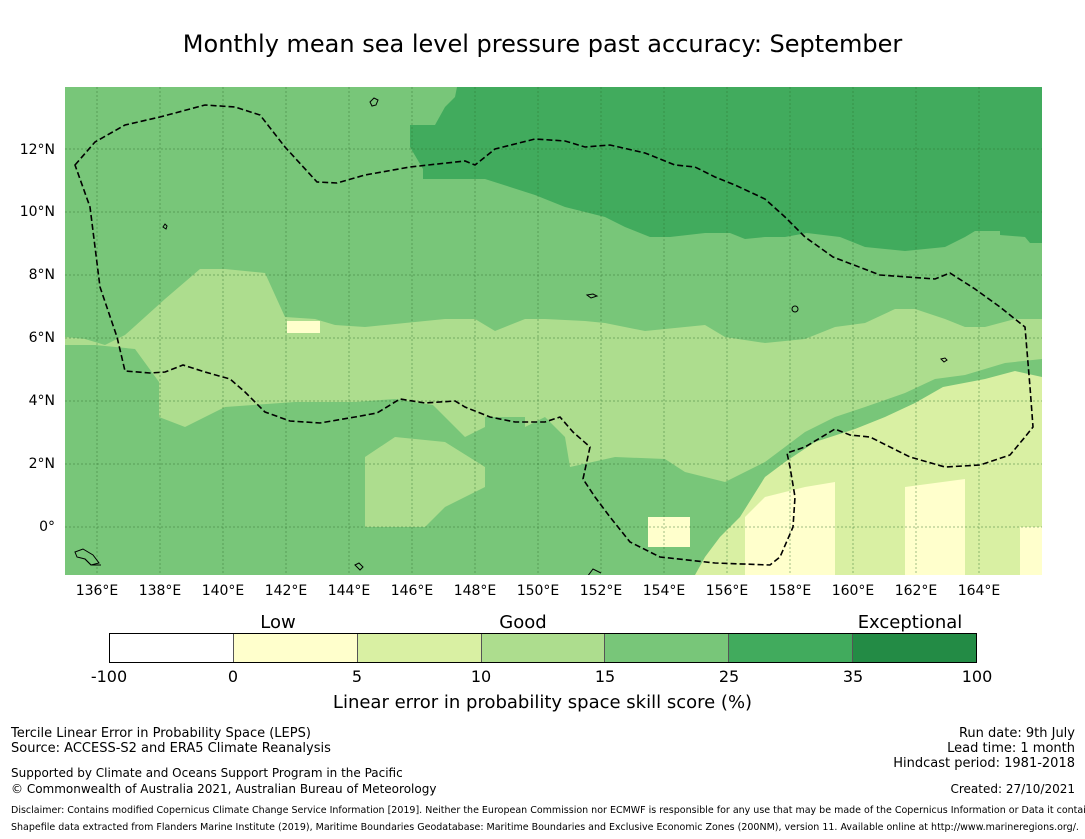  What do you see at coordinates (41, 338) in the screenshot?
I see `lat-tick: 6°N` at bounding box center [41, 338].